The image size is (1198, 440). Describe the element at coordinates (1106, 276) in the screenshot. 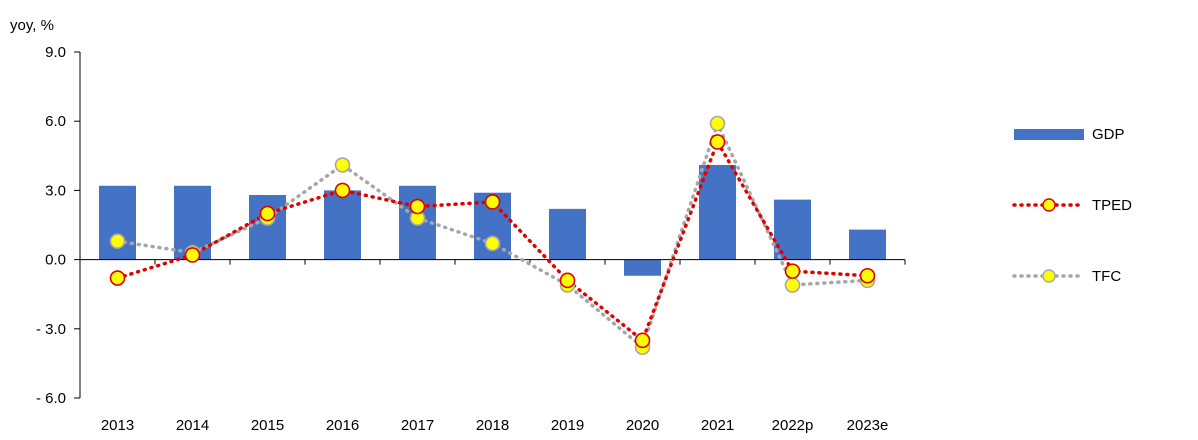

I see `legend-label-tfc: TFC` at that location.